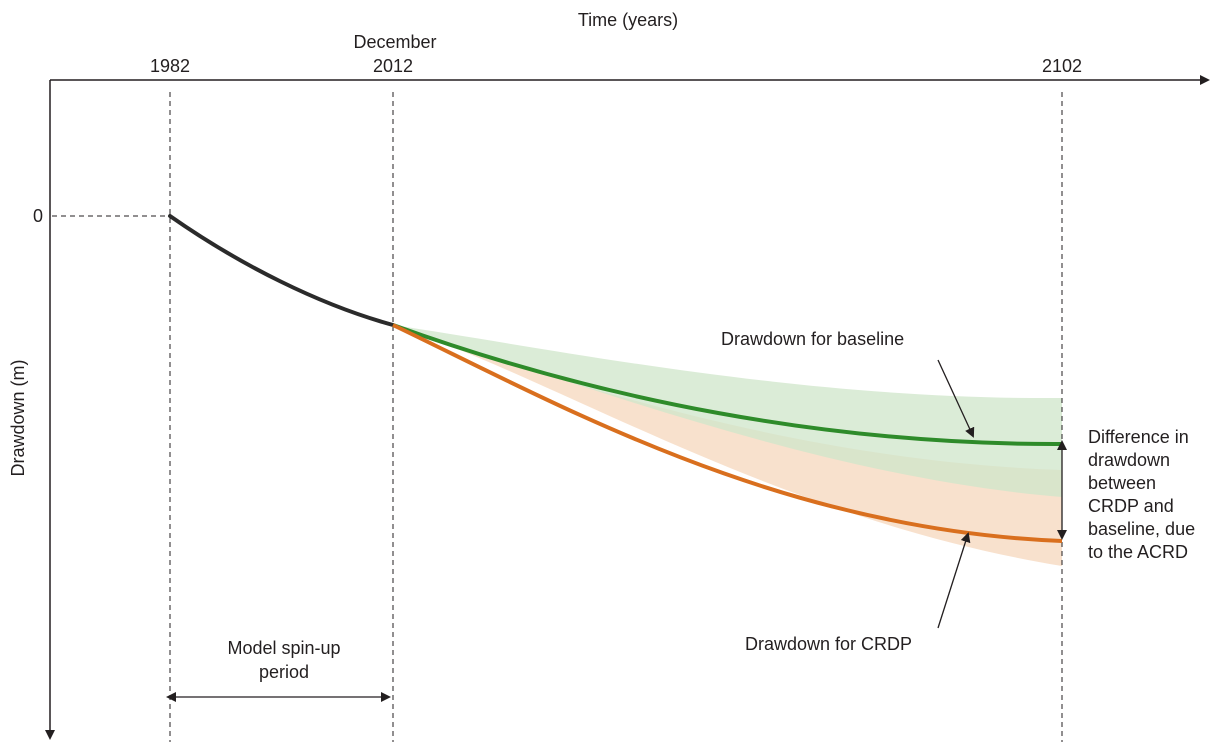 This screenshot has height=742, width=1220. What do you see at coordinates (393, 66) in the screenshot?
I see `x-tick-2012-line2: 2012` at bounding box center [393, 66].